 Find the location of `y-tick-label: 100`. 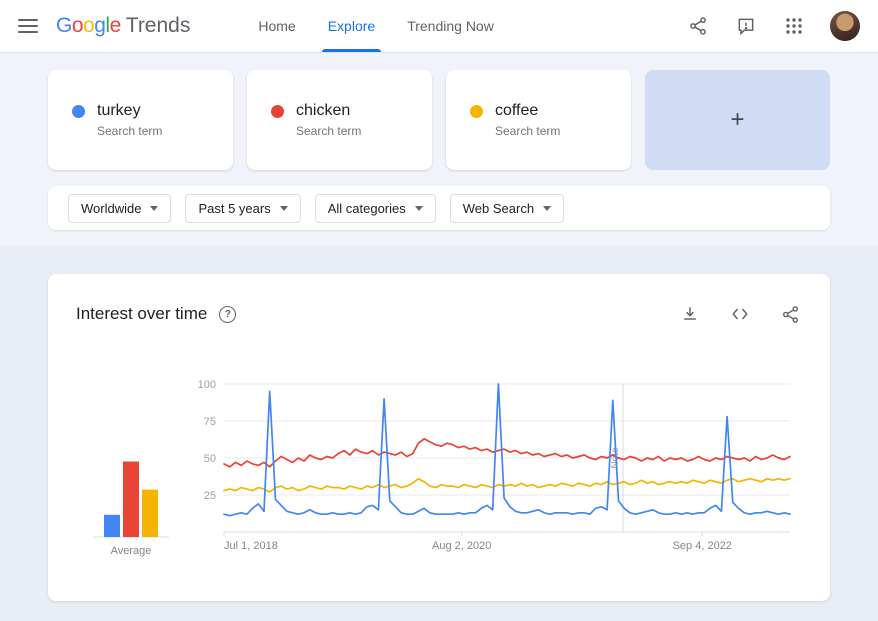

y-tick-label: 100 is located at coordinates (207, 385).